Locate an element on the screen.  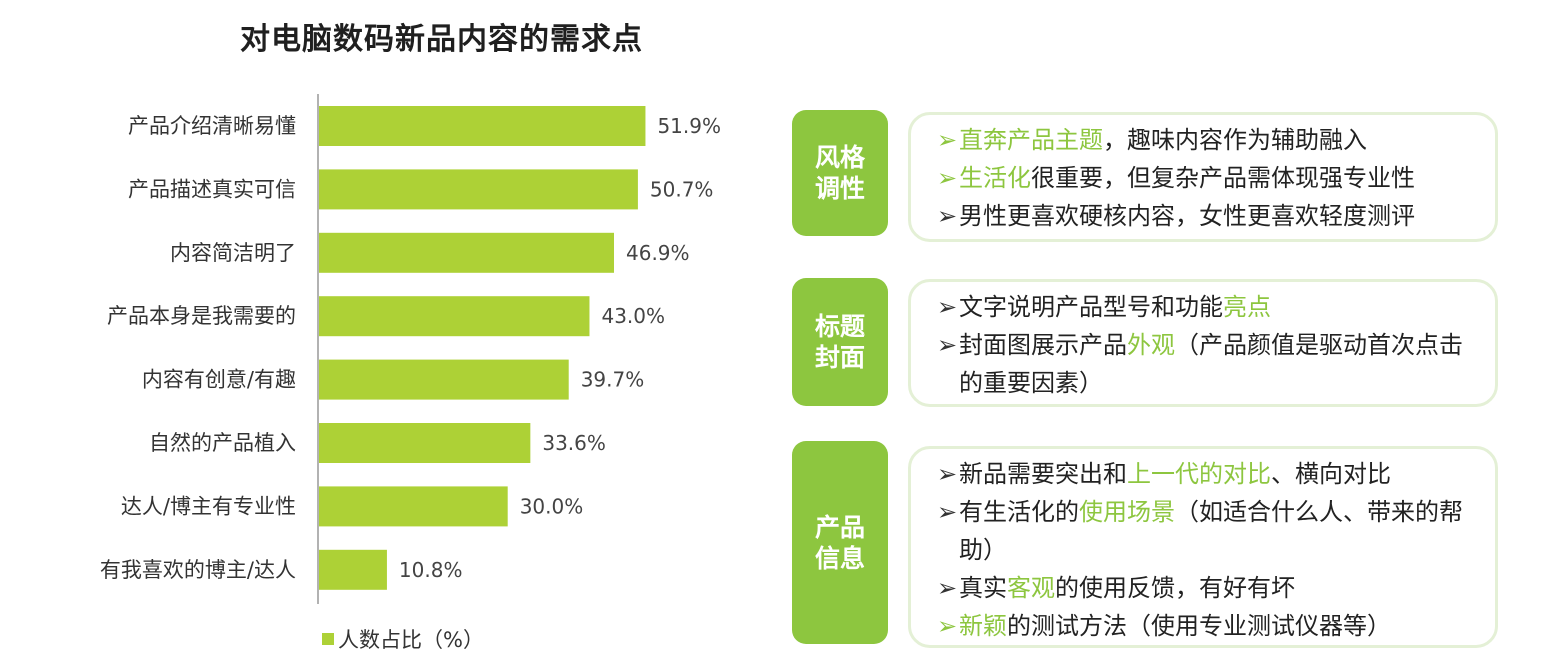
highlight-text: 客观 is located at coordinates (1031, 588).